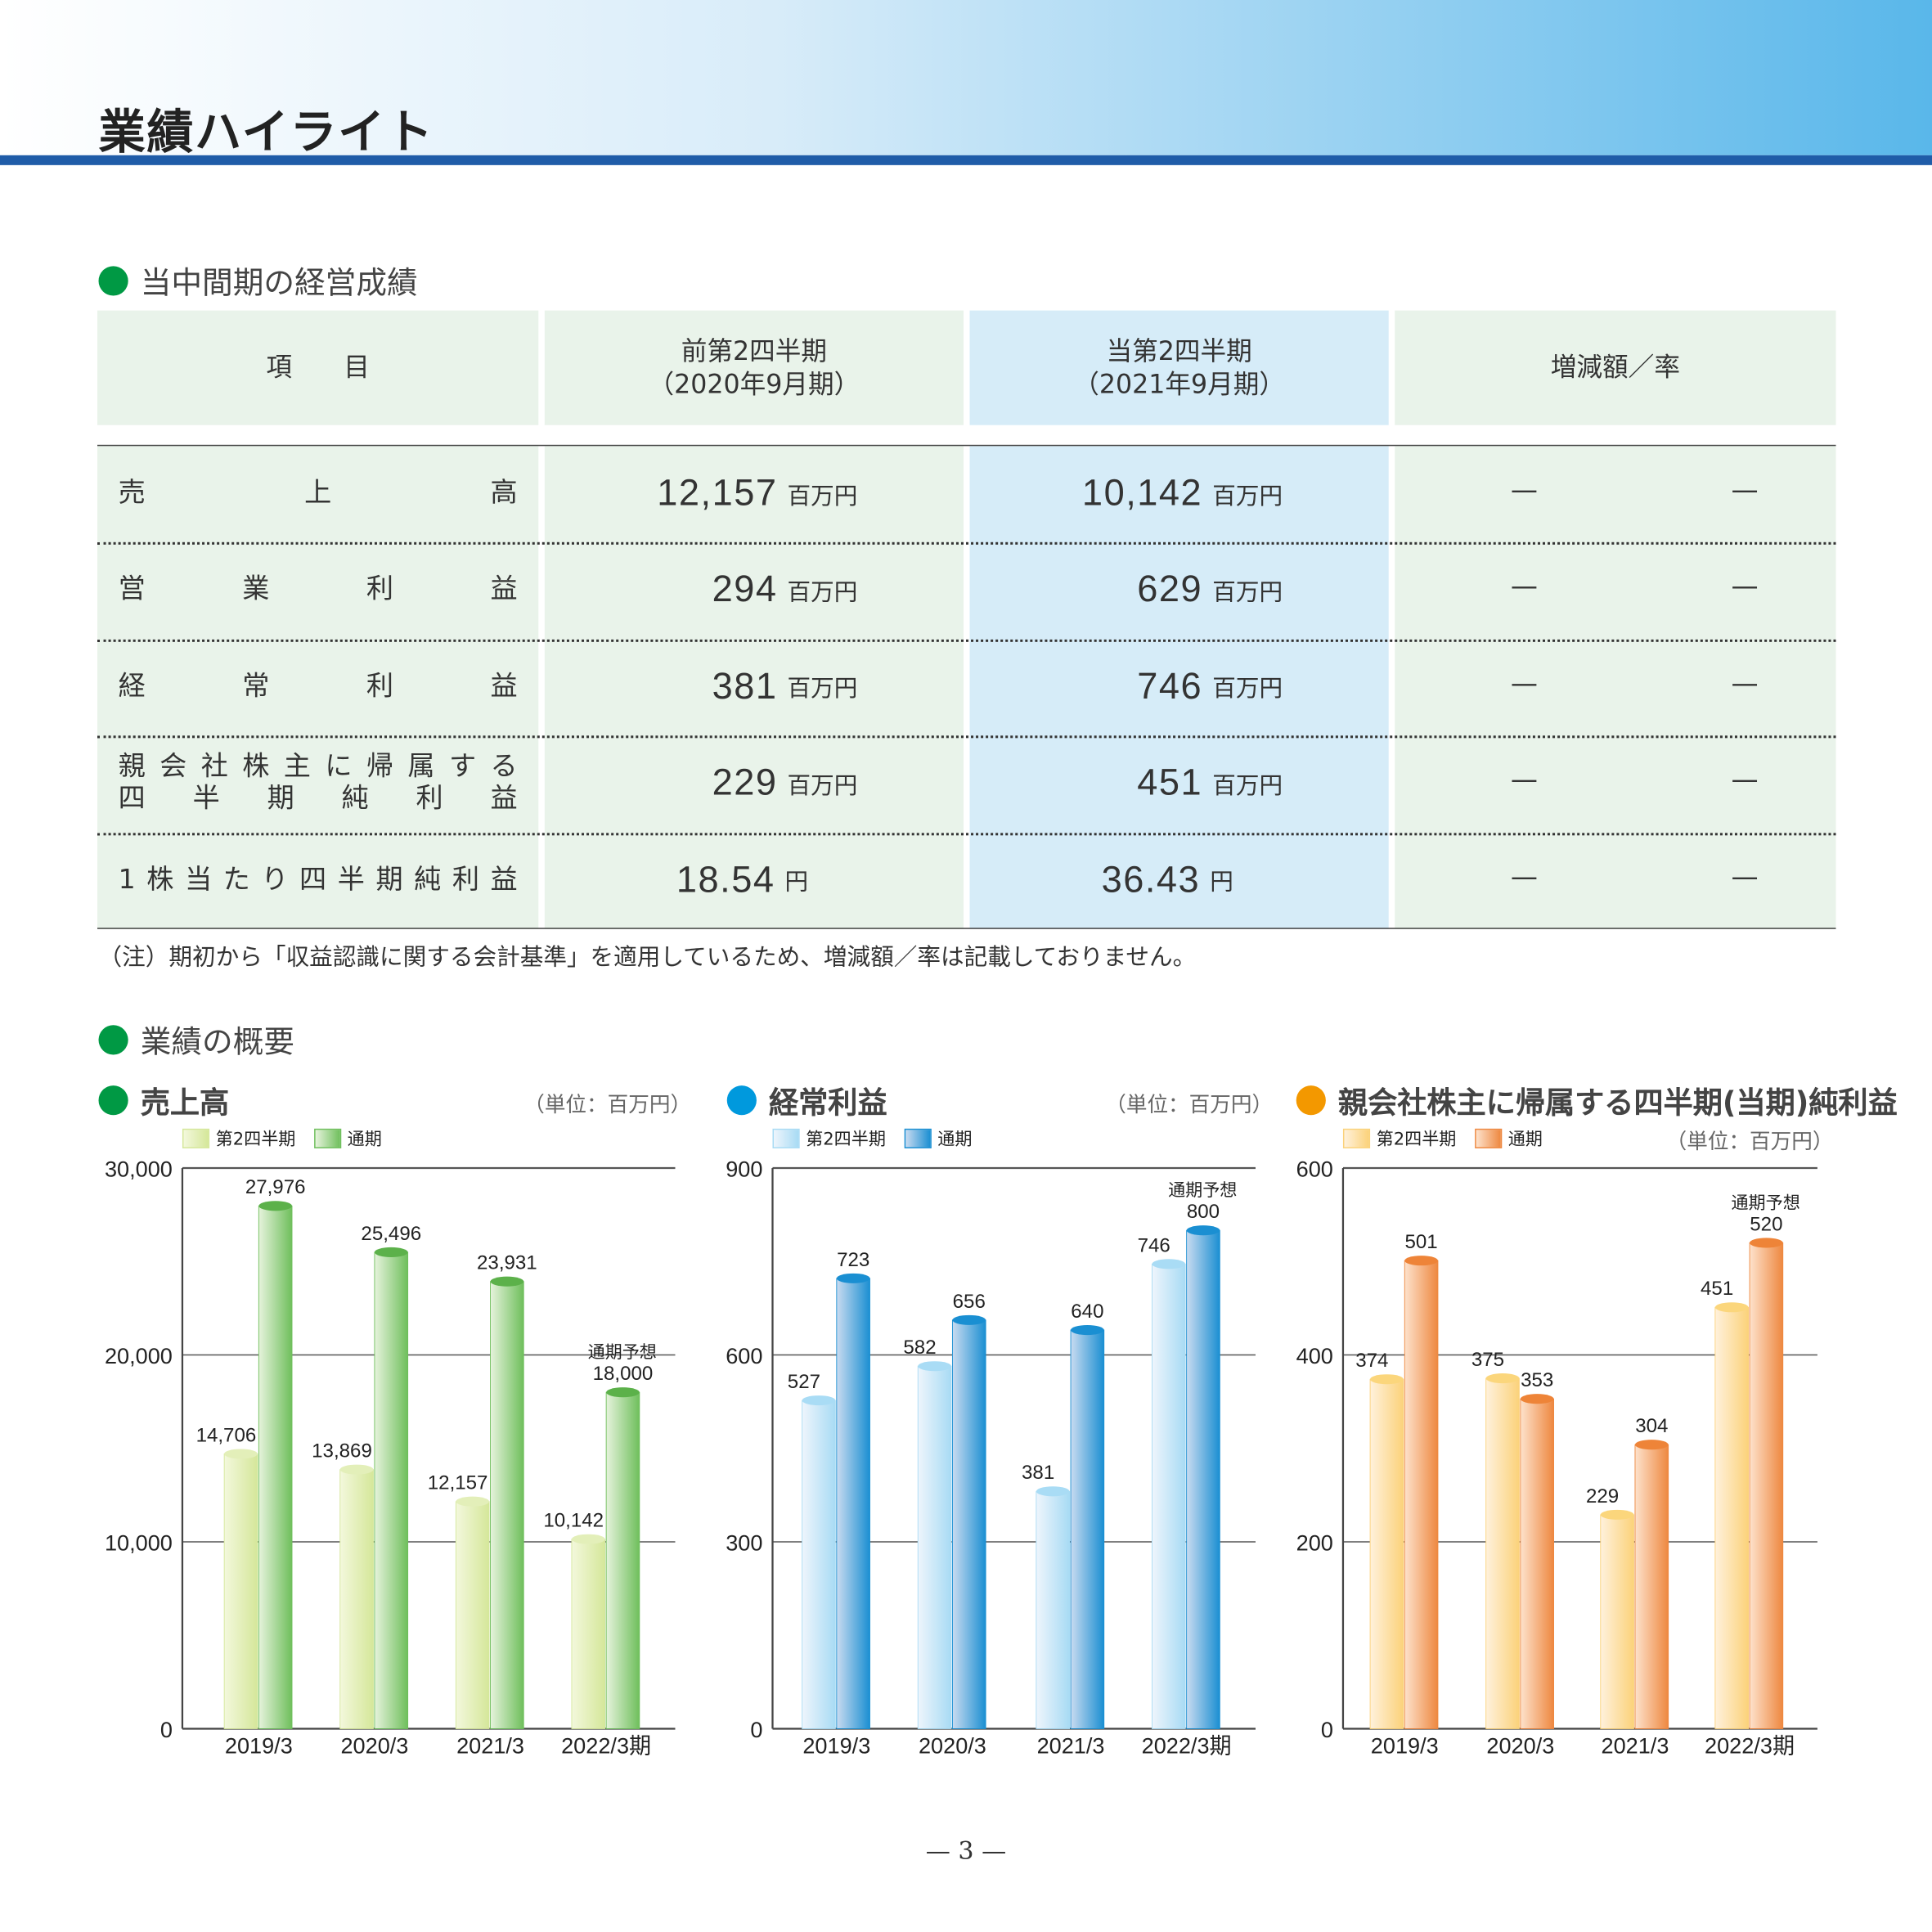  What do you see at coordinates (872, 1138) in the screenshot?
I see `chart-legend: 第2四半期 通期` at bounding box center [872, 1138].